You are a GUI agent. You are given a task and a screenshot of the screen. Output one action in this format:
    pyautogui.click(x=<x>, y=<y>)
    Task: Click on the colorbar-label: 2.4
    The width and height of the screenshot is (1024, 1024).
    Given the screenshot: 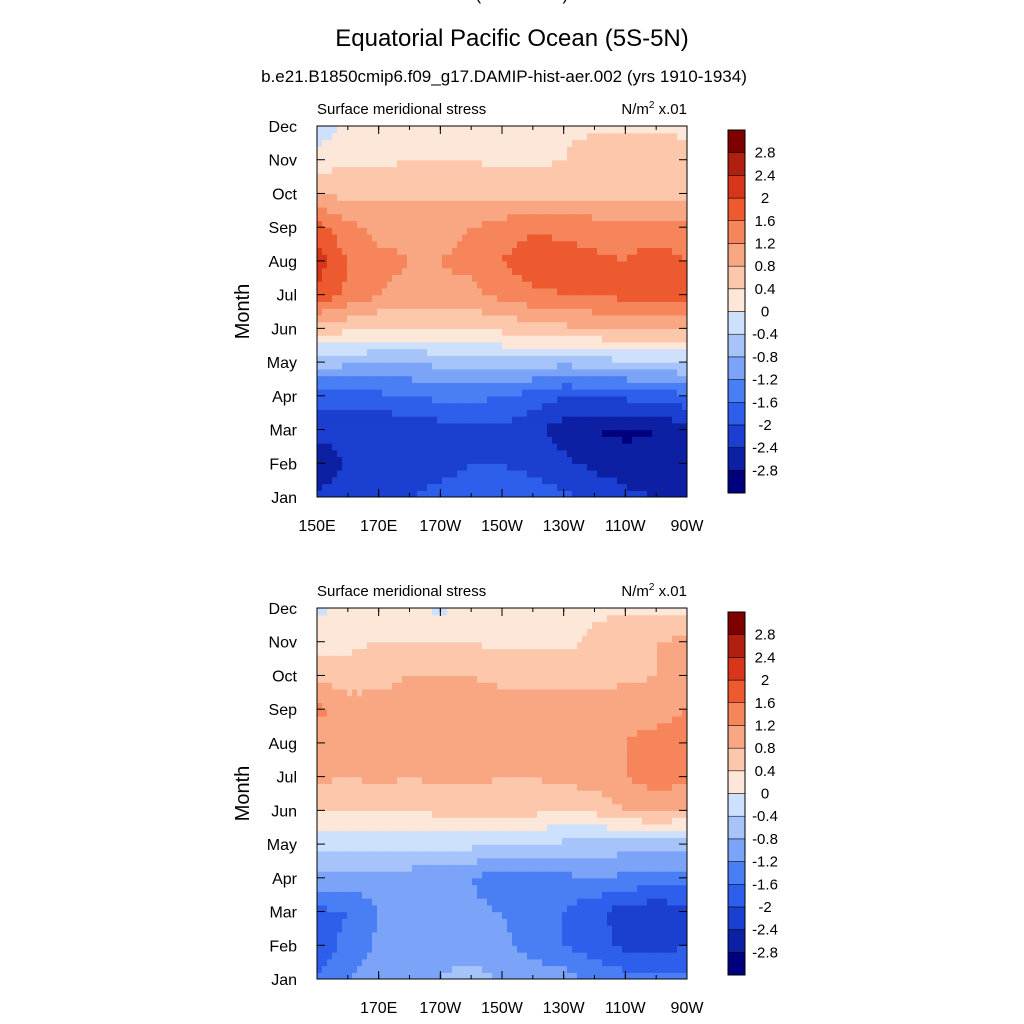 What is the action you would take?
    pyautogui.click(x=765, y=175)
    